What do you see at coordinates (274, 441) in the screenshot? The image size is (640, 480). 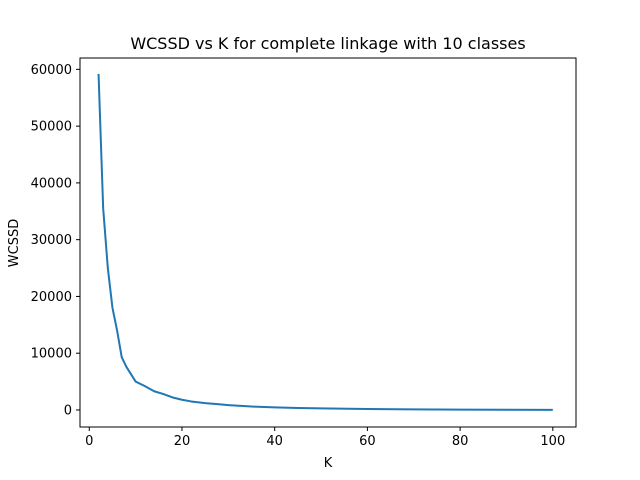 I see `x-tick-label: 40` at bounding box center [274, 441].